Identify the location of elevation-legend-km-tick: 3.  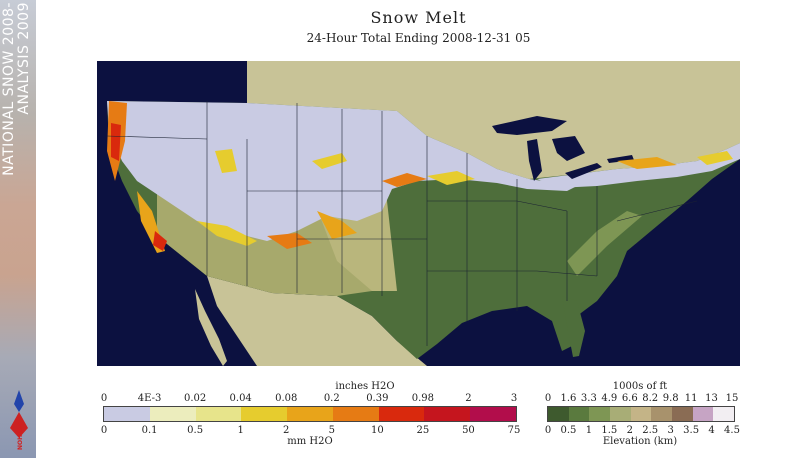
(670, 430).